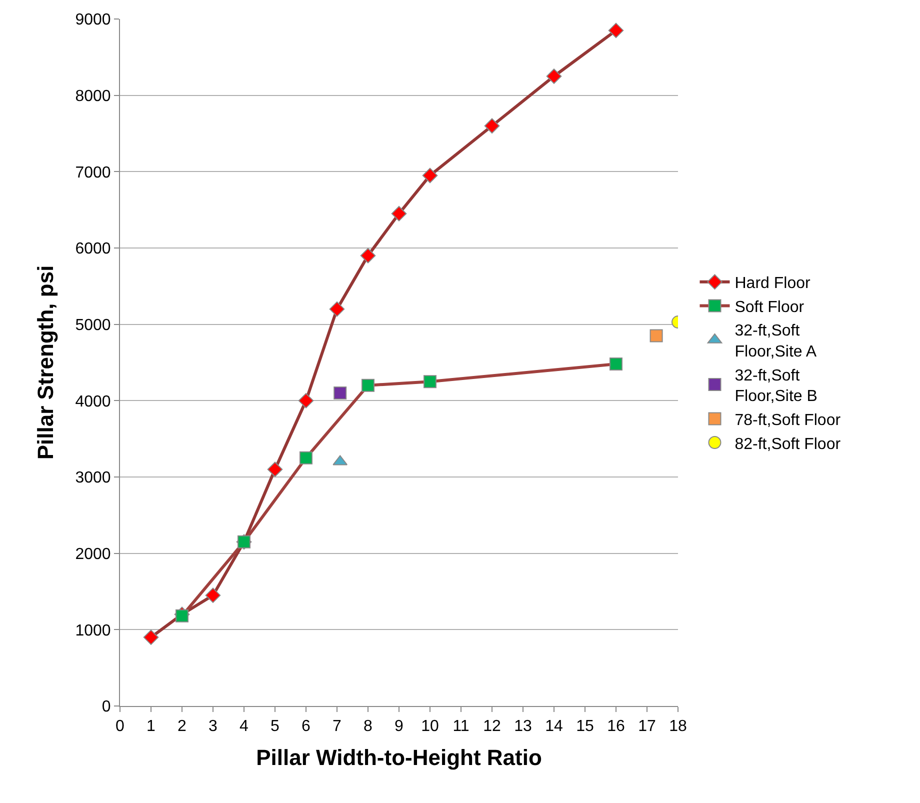 The height and width of the screenshot is (803, 920). What do you see at coordinates (399, 727) in the screenshot?
I see `x-tick-label: 9` at bounding box center [399, 727].